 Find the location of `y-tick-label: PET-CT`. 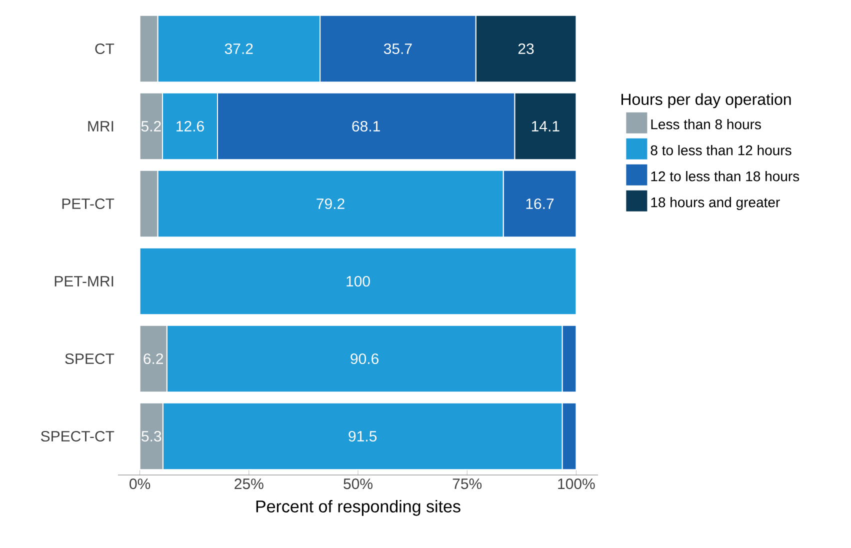

y-tick-label: PET-CT is located at coordinates (88, 204).